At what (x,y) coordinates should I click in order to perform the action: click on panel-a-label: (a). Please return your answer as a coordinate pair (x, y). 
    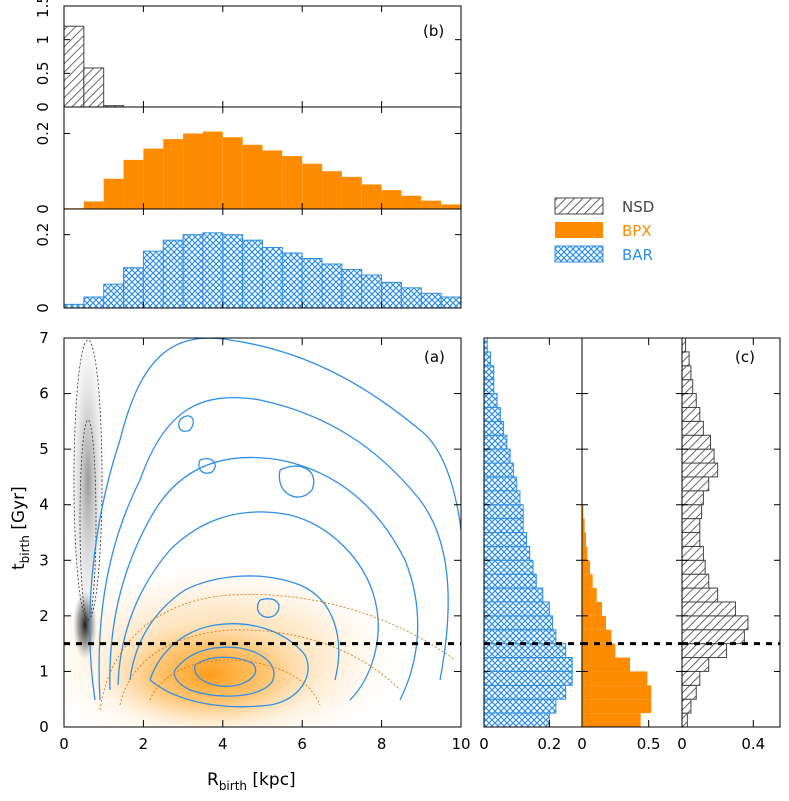
    Looking at the image, I should click on (434, 357).